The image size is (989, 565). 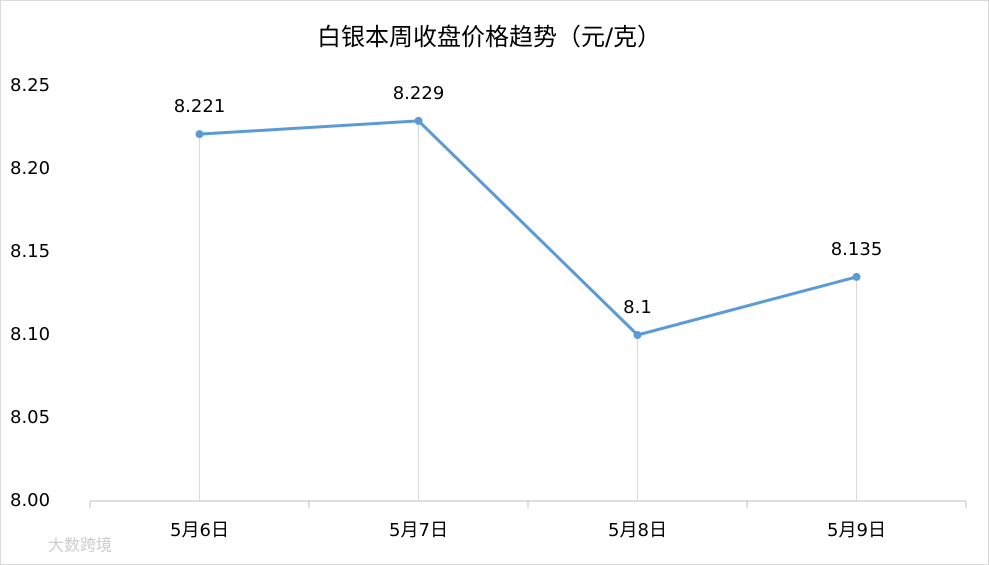 What do you see at coordinates (30, 251) in the screenshot?
I see `y-tick-label: 8.15` at bounding box center [30, 251].